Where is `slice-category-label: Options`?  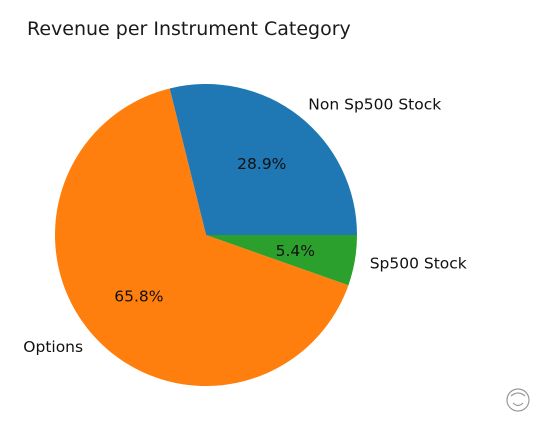
slice-category-label: Options is located at coordinates (53, 347).